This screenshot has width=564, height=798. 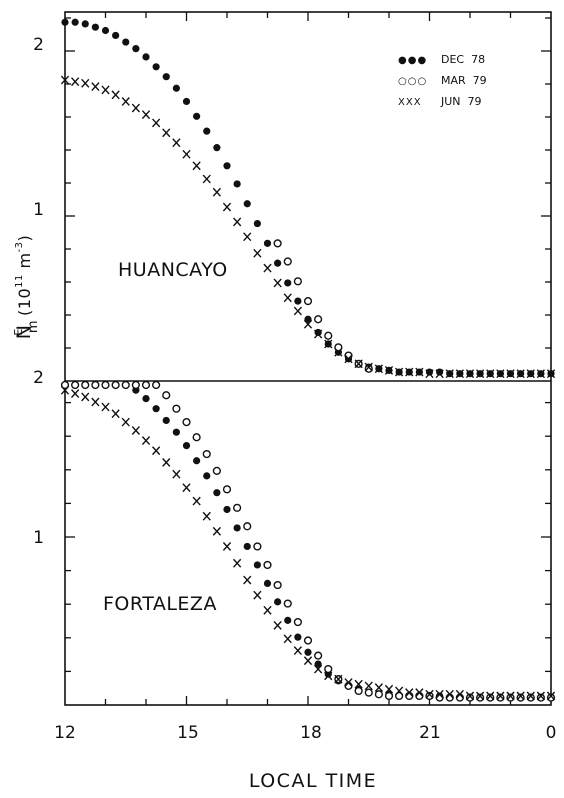 What do you see at coordinates (18, 331) in the screenshot?
I see `y-axis-superscript: E` at bounding box center [18, 331].